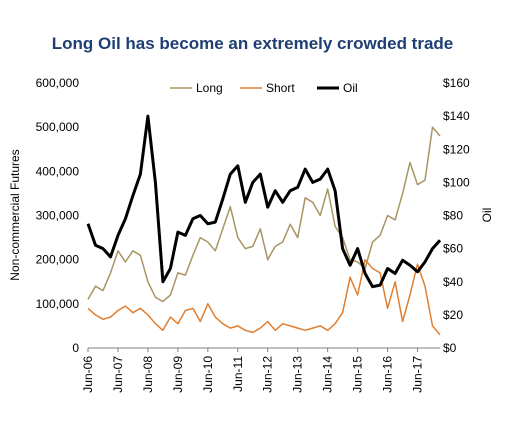  I want to click on x-tick-label: Jun-15, so click(358, 374).